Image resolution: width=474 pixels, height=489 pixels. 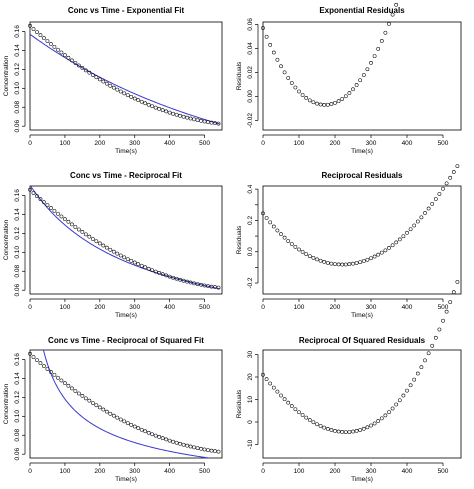 What do you see at coordinates (126, 10) in the screenshot?
I see `chart-title: Conc vs Time - Exponential Fit` at bounding box center [126, 10].